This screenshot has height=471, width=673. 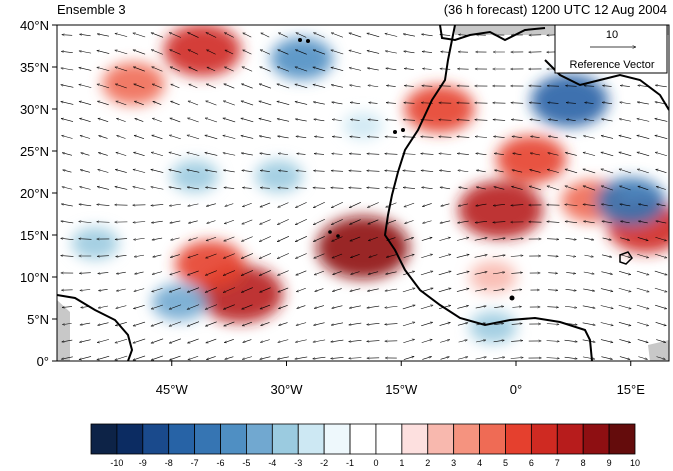 What do you see at coordinates (626, 258) in the screenshot?
I see `lake-chad` at bounding box center [626, 258].